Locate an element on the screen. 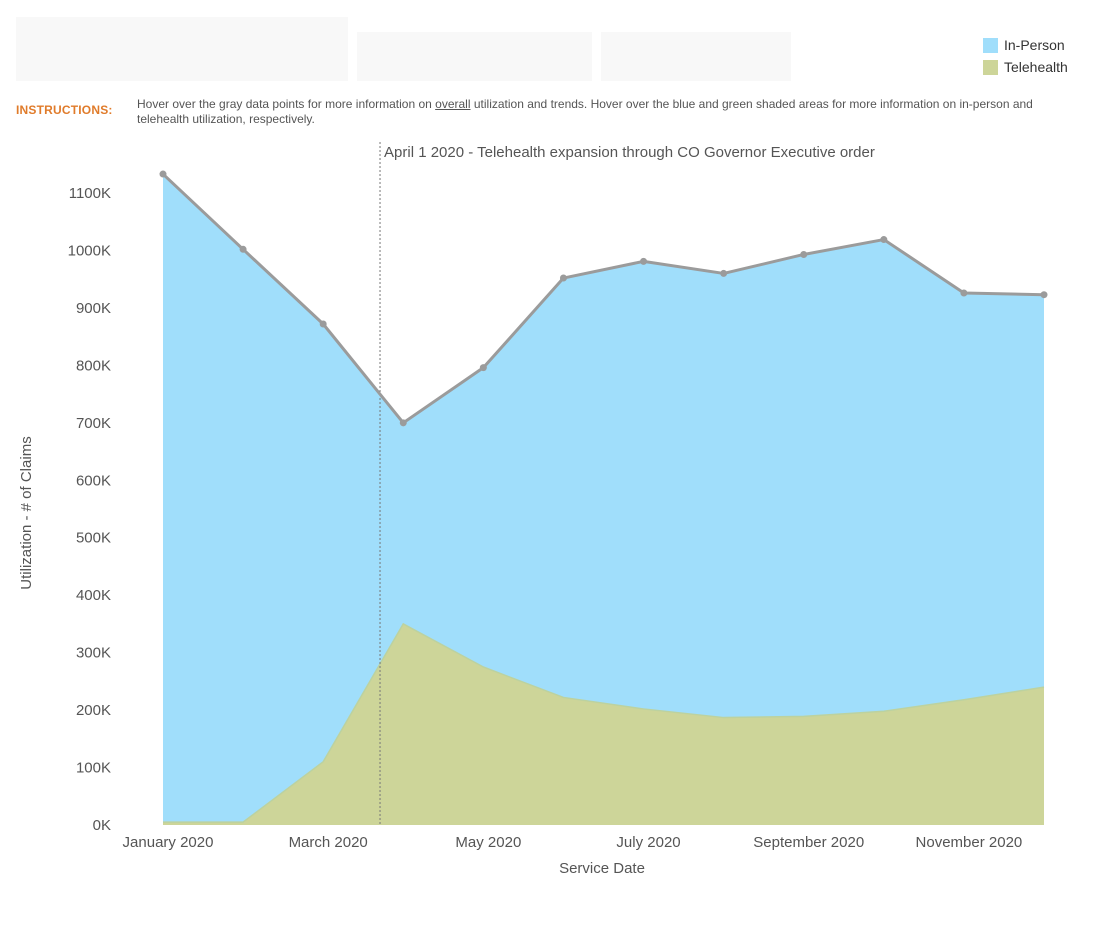  legend-swatch-telehealth is located at coordinates (990, 67).